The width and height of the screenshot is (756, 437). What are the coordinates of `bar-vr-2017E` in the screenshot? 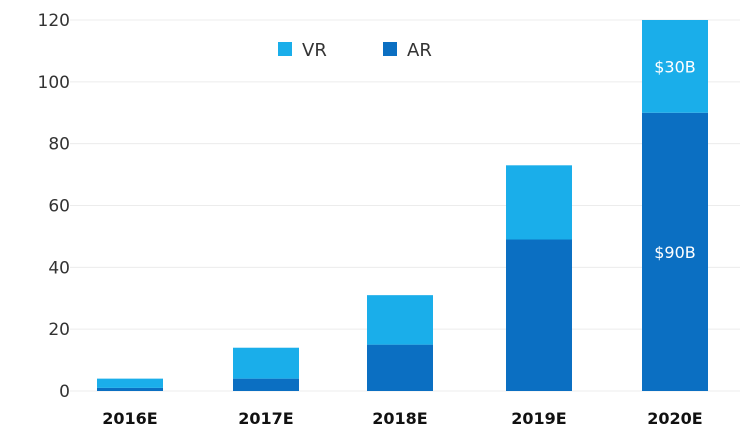 It's located at (266, 363).